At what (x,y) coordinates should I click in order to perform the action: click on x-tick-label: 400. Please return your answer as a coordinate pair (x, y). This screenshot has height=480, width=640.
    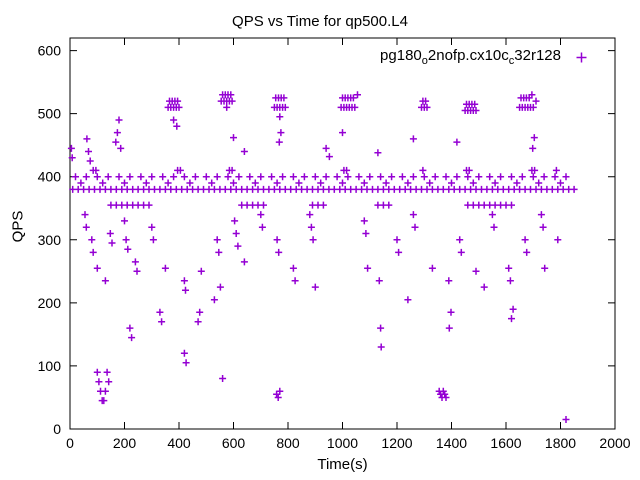
    Looking at the image, I should click on (179, 443).